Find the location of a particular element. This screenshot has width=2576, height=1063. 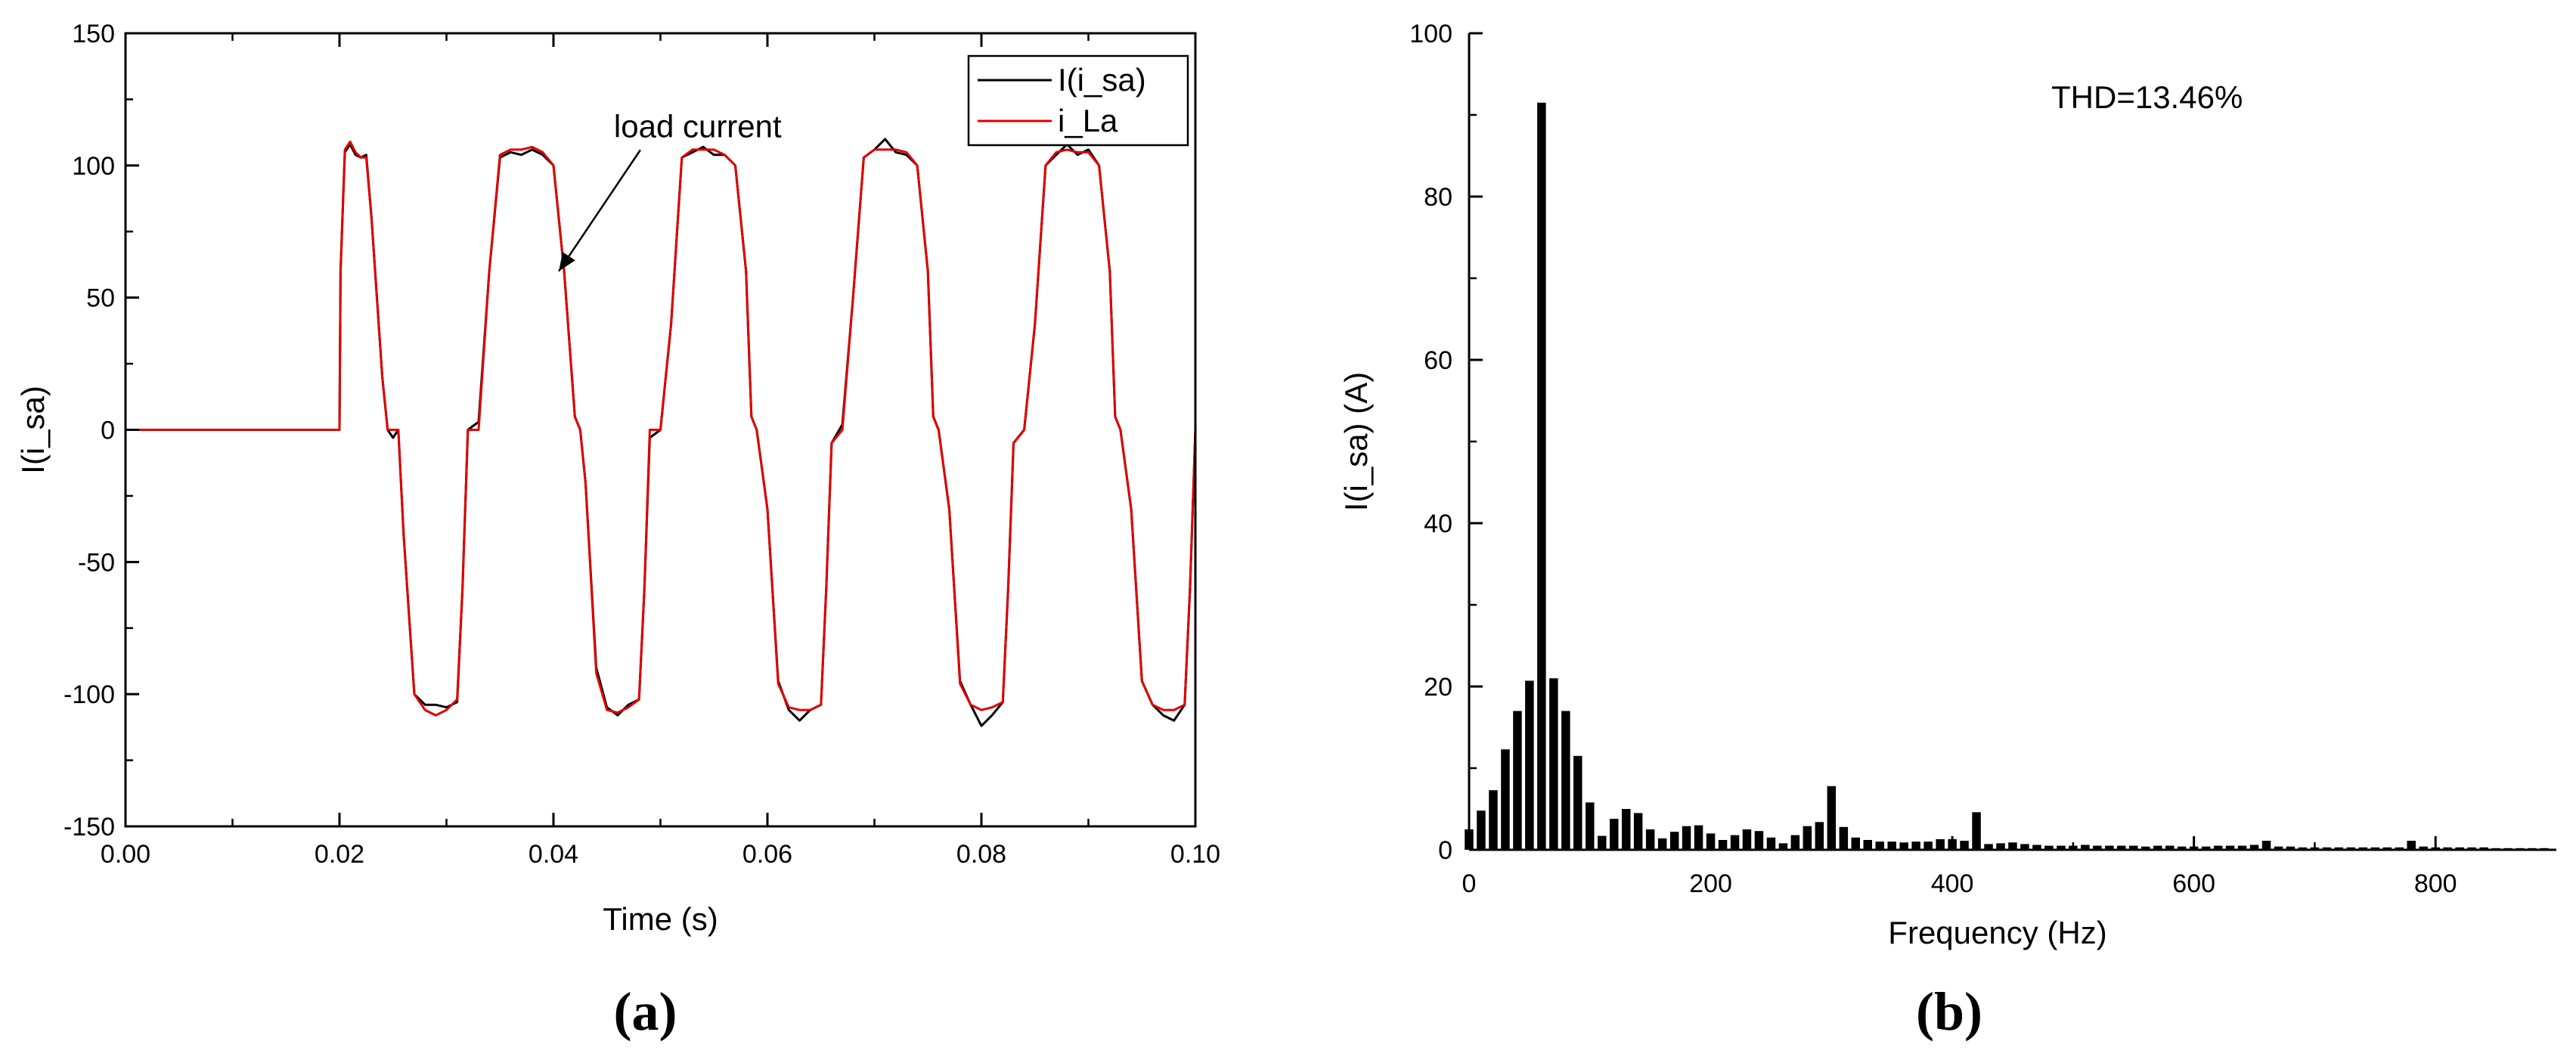

chart-a-legend-label-0: I(i_sa) is located at coordinates (1102, 80).